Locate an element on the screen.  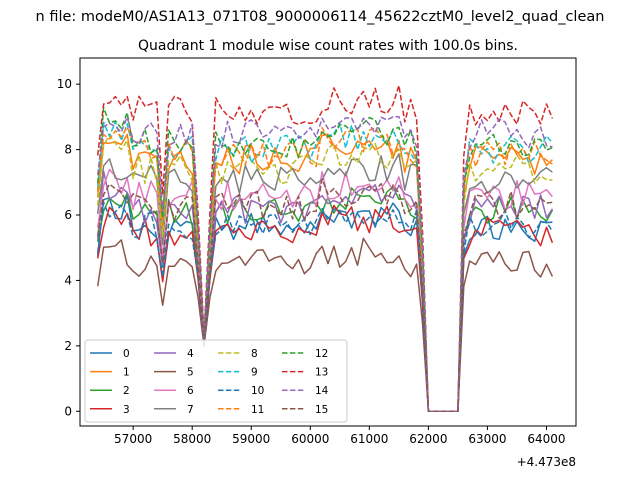
y-axis-ticks: 0 2 4 6 8 10 is located at coordinates (68, 247).